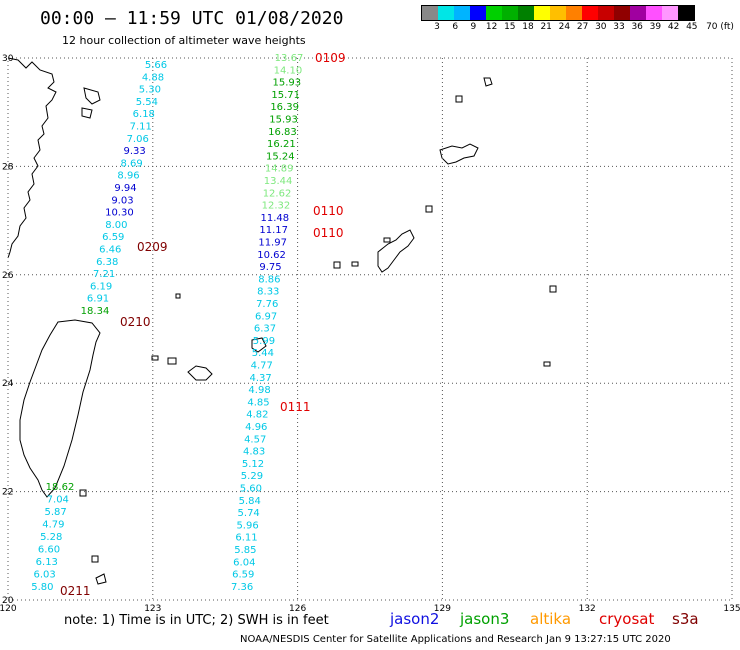 Image resolution: width=740 pixels, height=650 pixels. What do you see at coordinates (113, 237) in the screenshot?
I see `swh-label: 6.59` at bounding box center [113, 237].